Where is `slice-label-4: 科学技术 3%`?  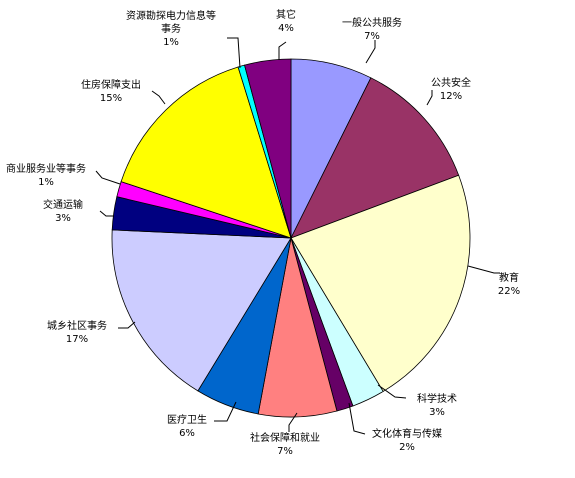 slice-label-4: 科学技术 3% is located at coordinates (437, 405).